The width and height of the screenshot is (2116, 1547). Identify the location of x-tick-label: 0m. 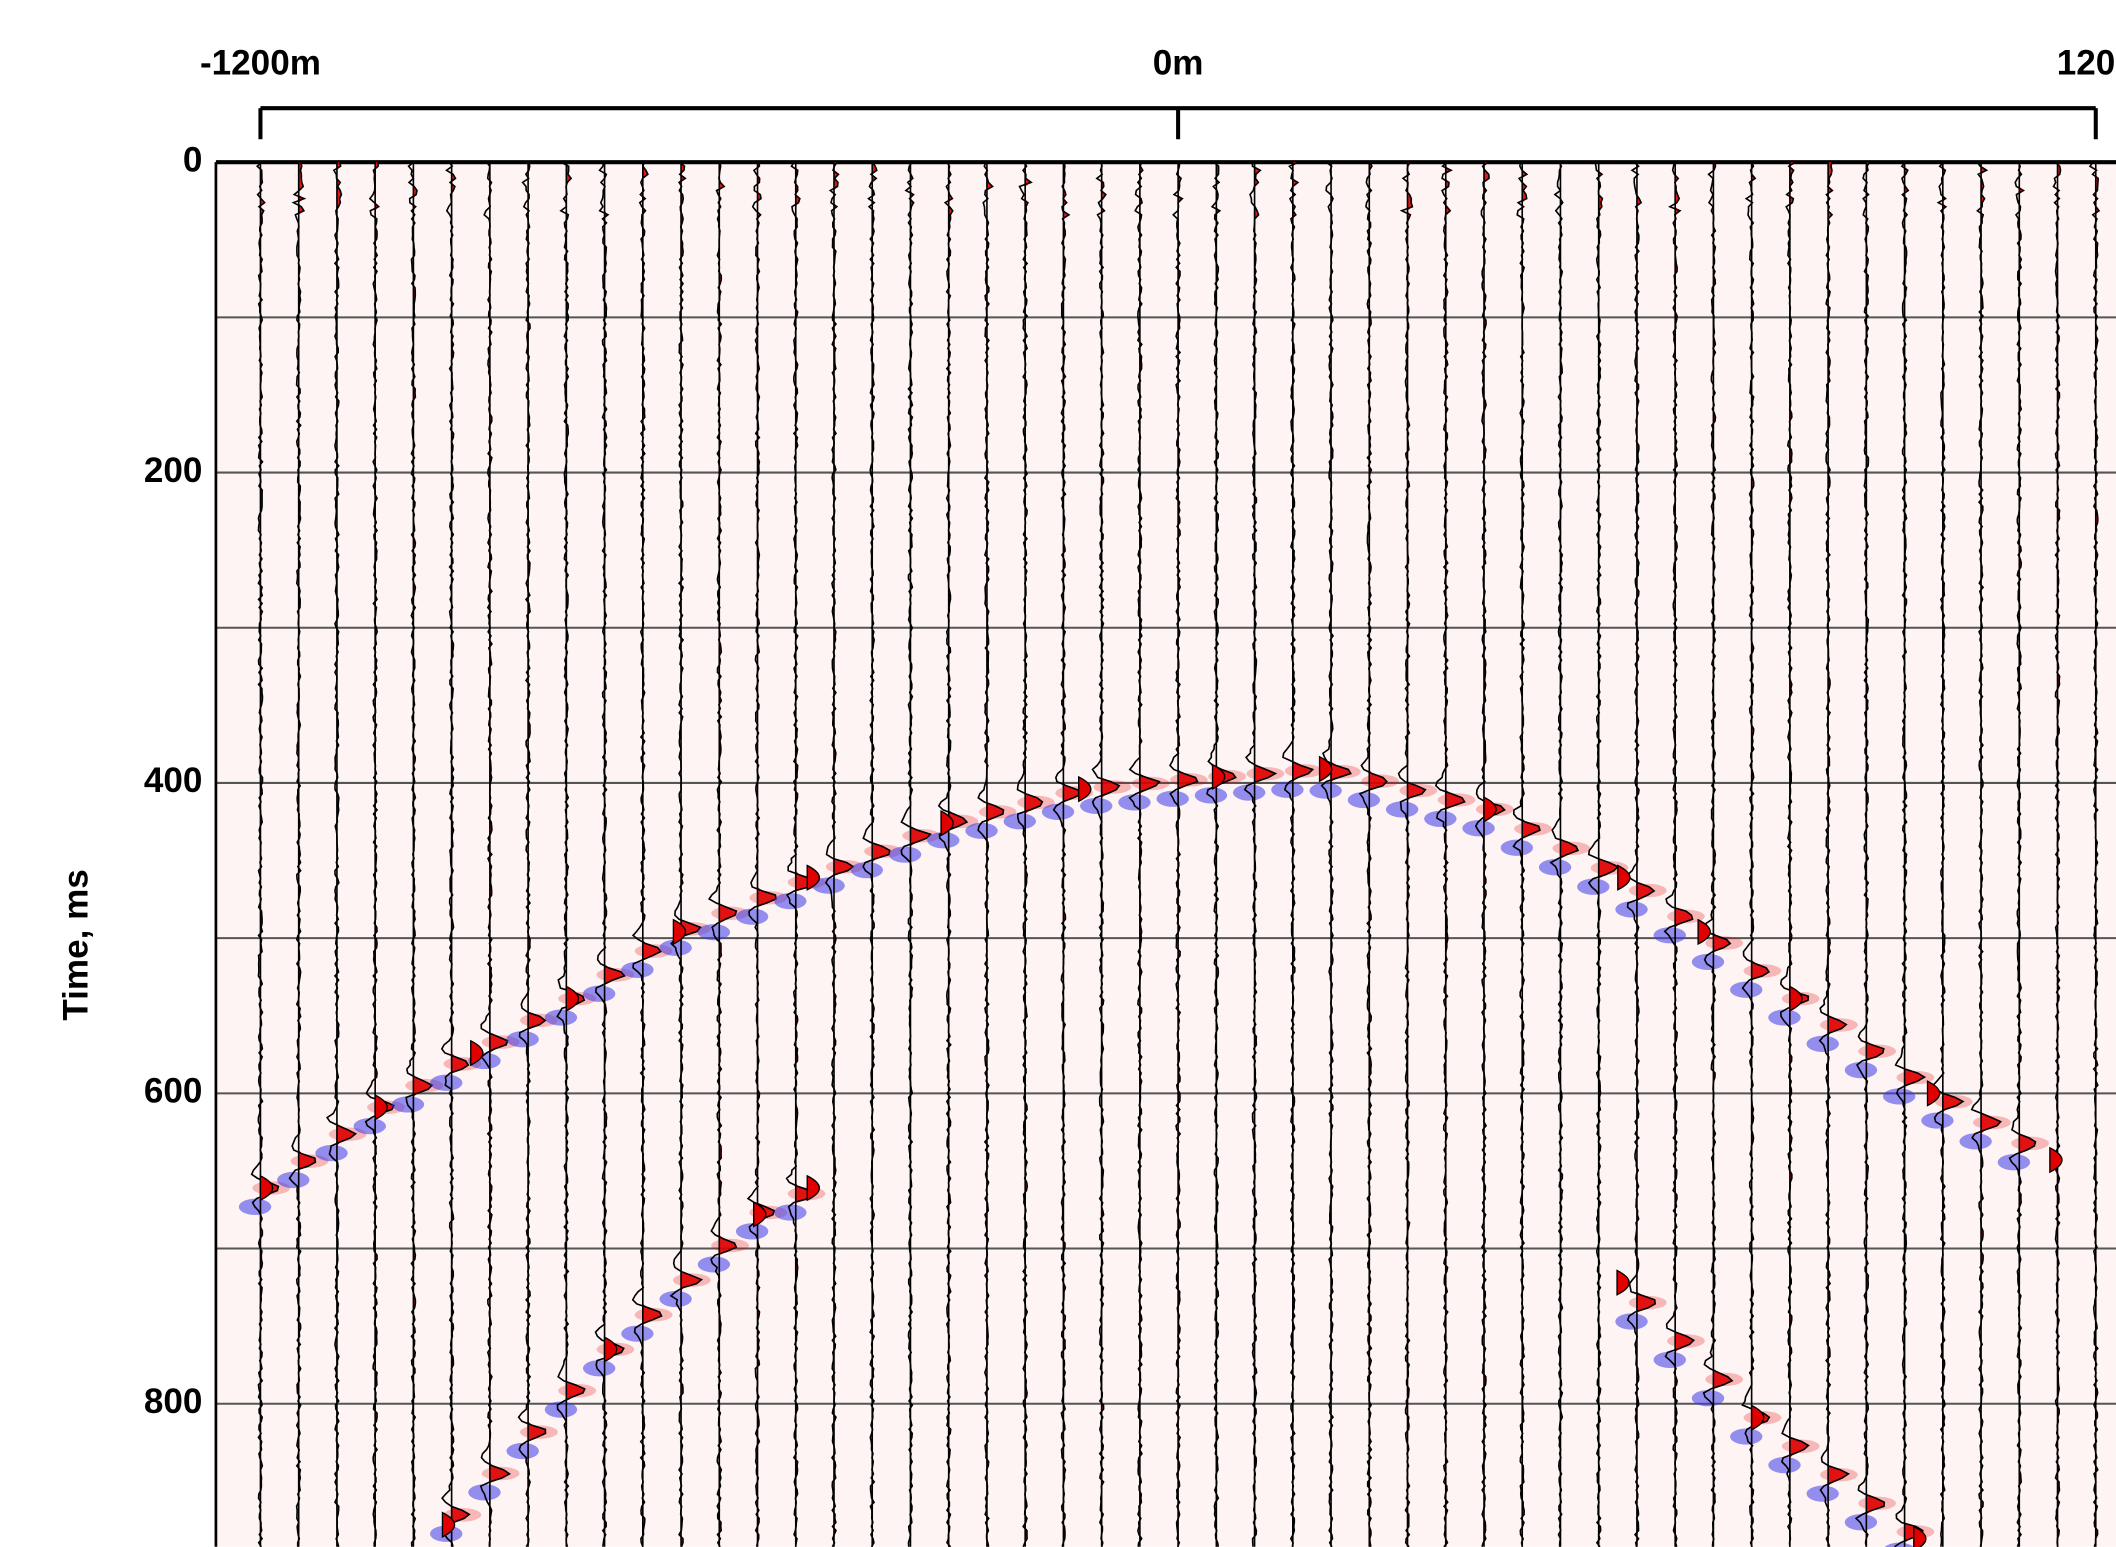
(1178, 62).